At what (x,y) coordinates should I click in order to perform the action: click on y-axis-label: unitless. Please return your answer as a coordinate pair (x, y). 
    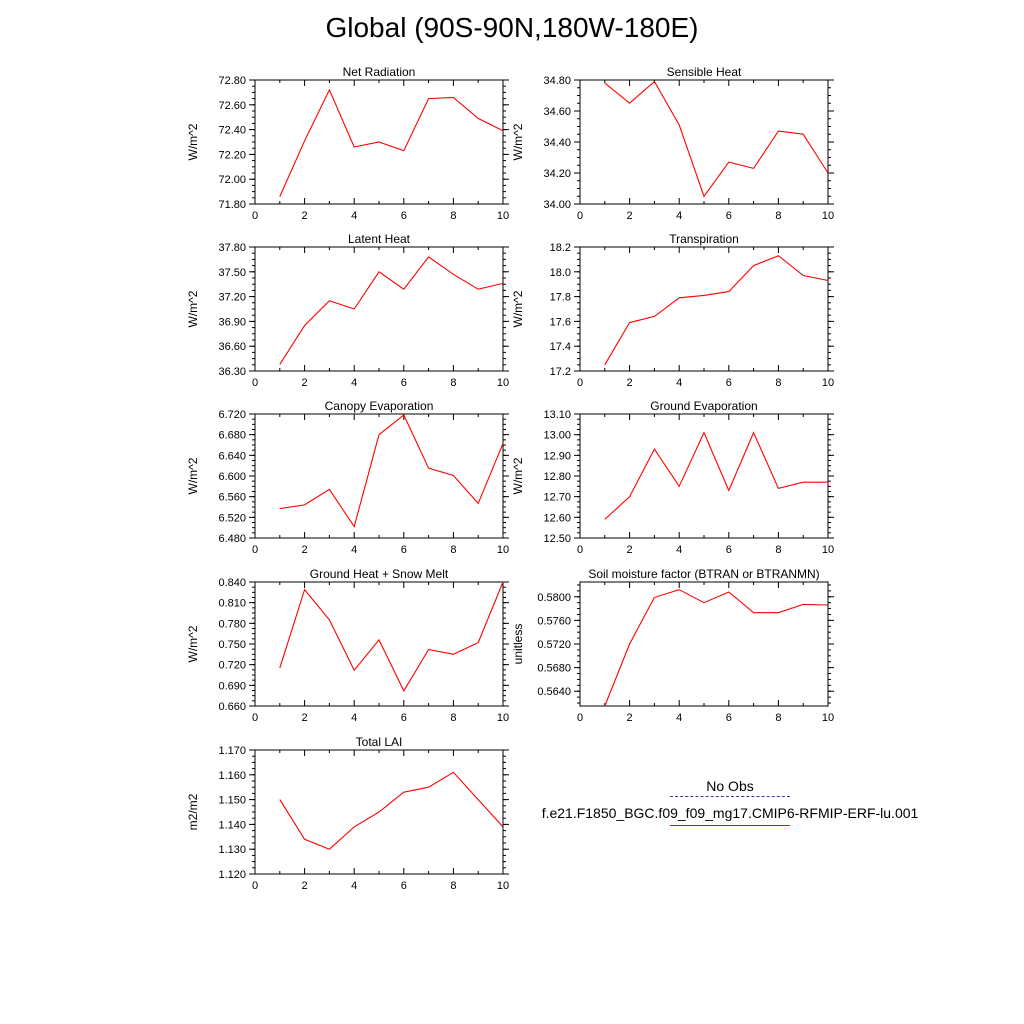
    Looking at the image, I should click on (518, 644).